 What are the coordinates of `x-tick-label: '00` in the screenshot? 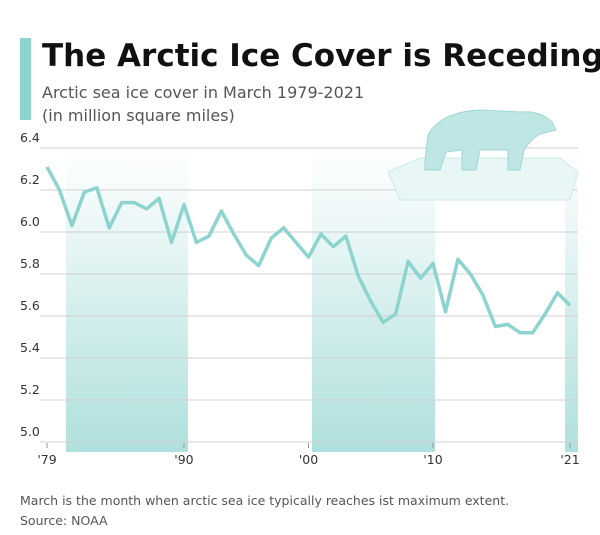 It's located at (308, 459).